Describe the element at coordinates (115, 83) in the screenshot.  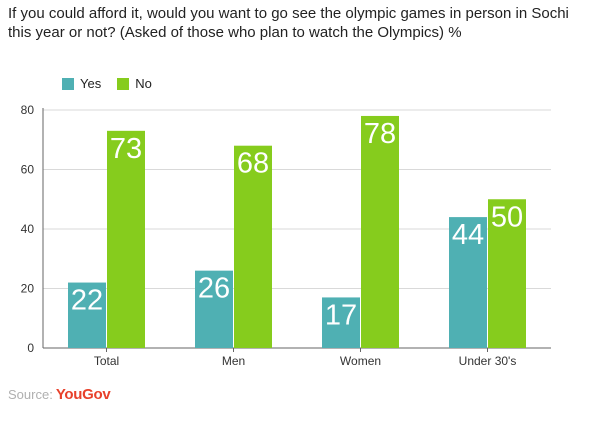
I see `legend: Yes No` at that location.